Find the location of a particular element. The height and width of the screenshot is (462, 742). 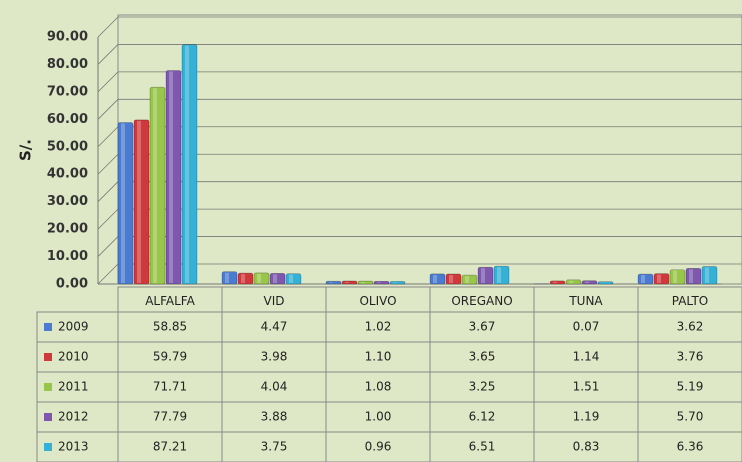

table-cell: 1.00 is located at coordinates (378, 417).